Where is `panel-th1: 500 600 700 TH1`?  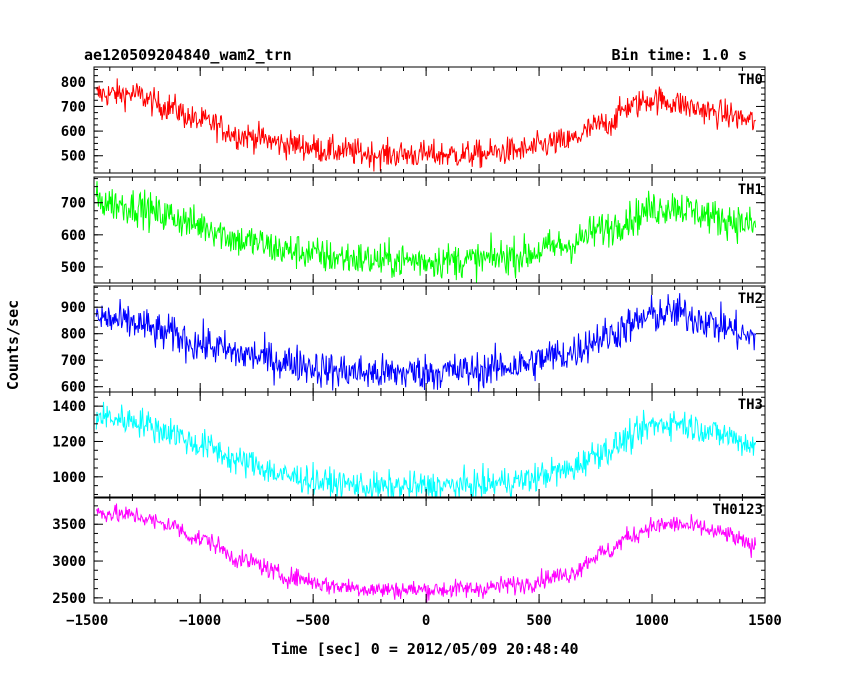
panel-th1: 500 600 700 TH1 is located at coordinates (413, 230).